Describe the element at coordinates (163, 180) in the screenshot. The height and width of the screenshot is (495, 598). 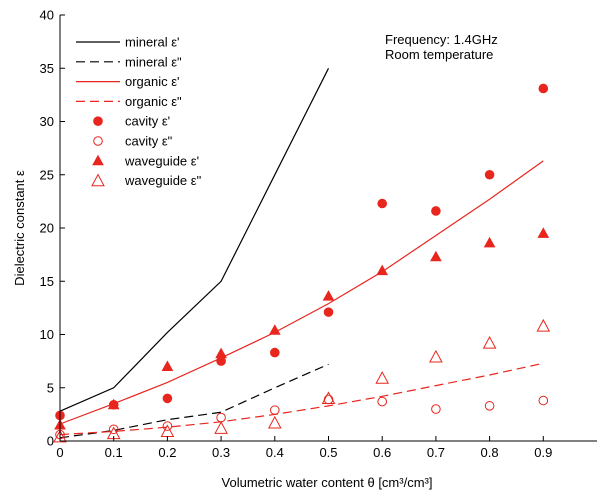
I see `legend-label-7: waveguide ε"` at that location.